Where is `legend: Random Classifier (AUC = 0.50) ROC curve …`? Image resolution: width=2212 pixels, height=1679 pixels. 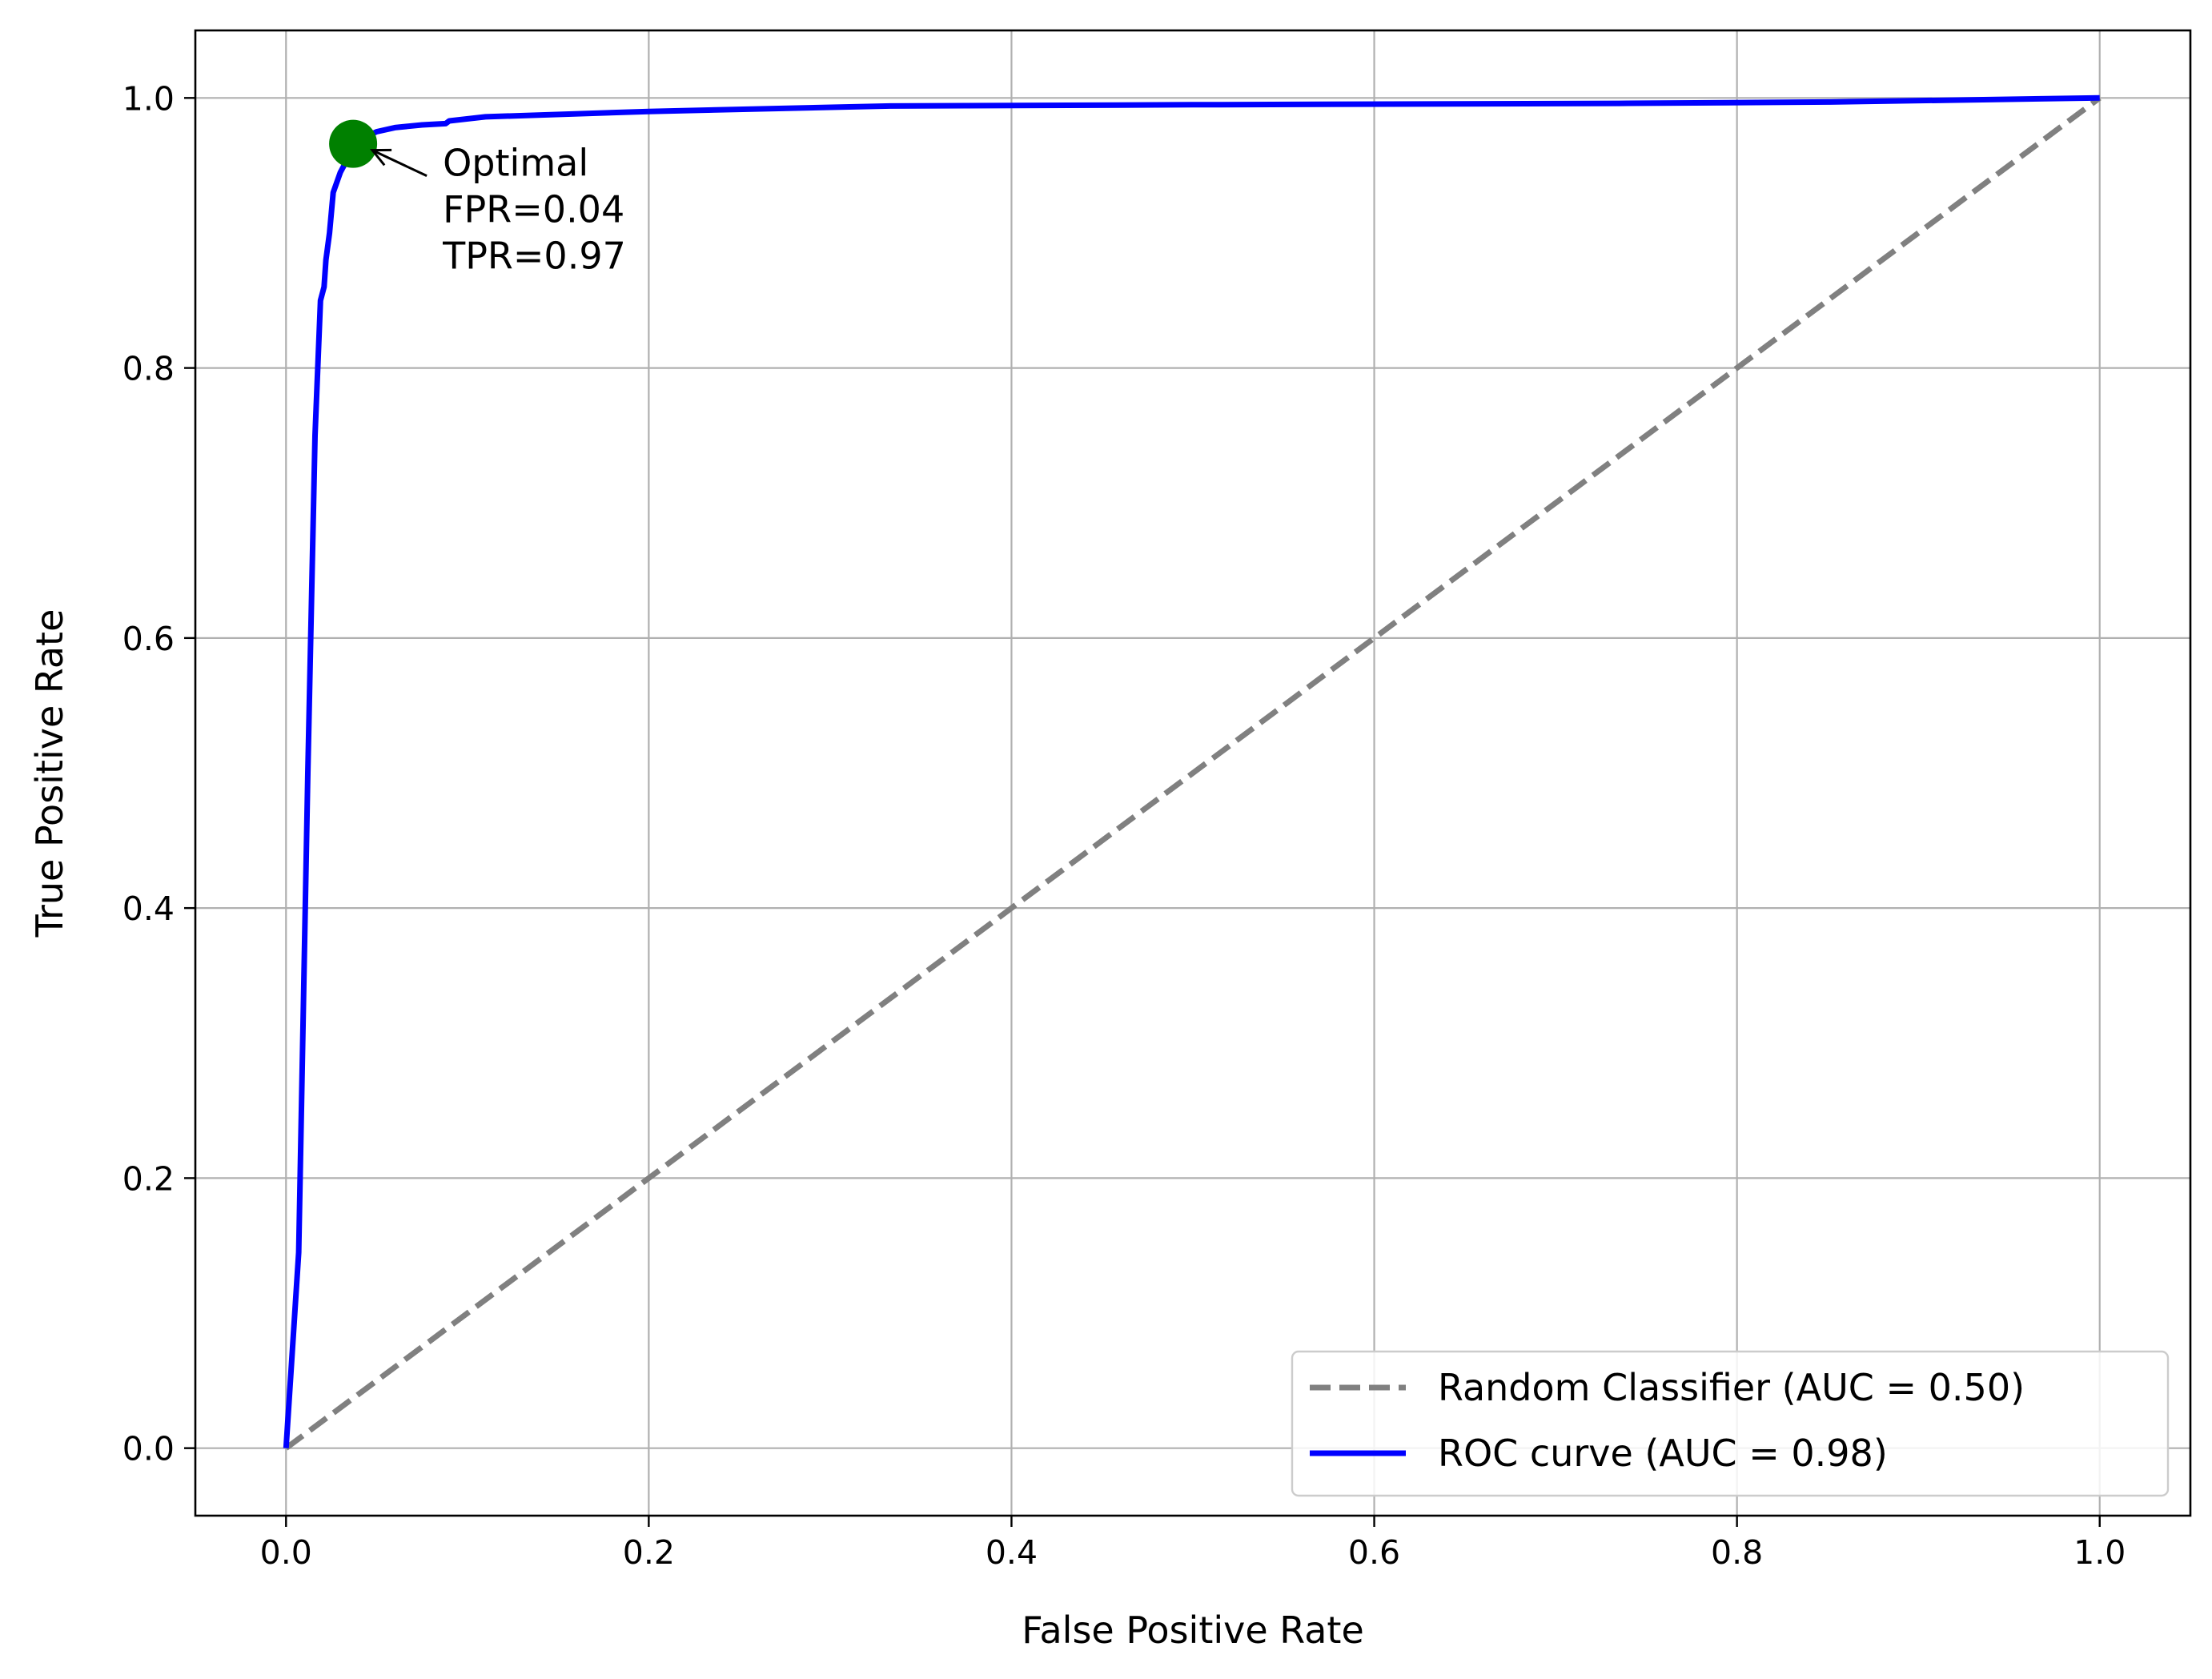 legend: Random Classifier (AUC = 0.50) ROC curve … is located at coordinates (1731, 1423).